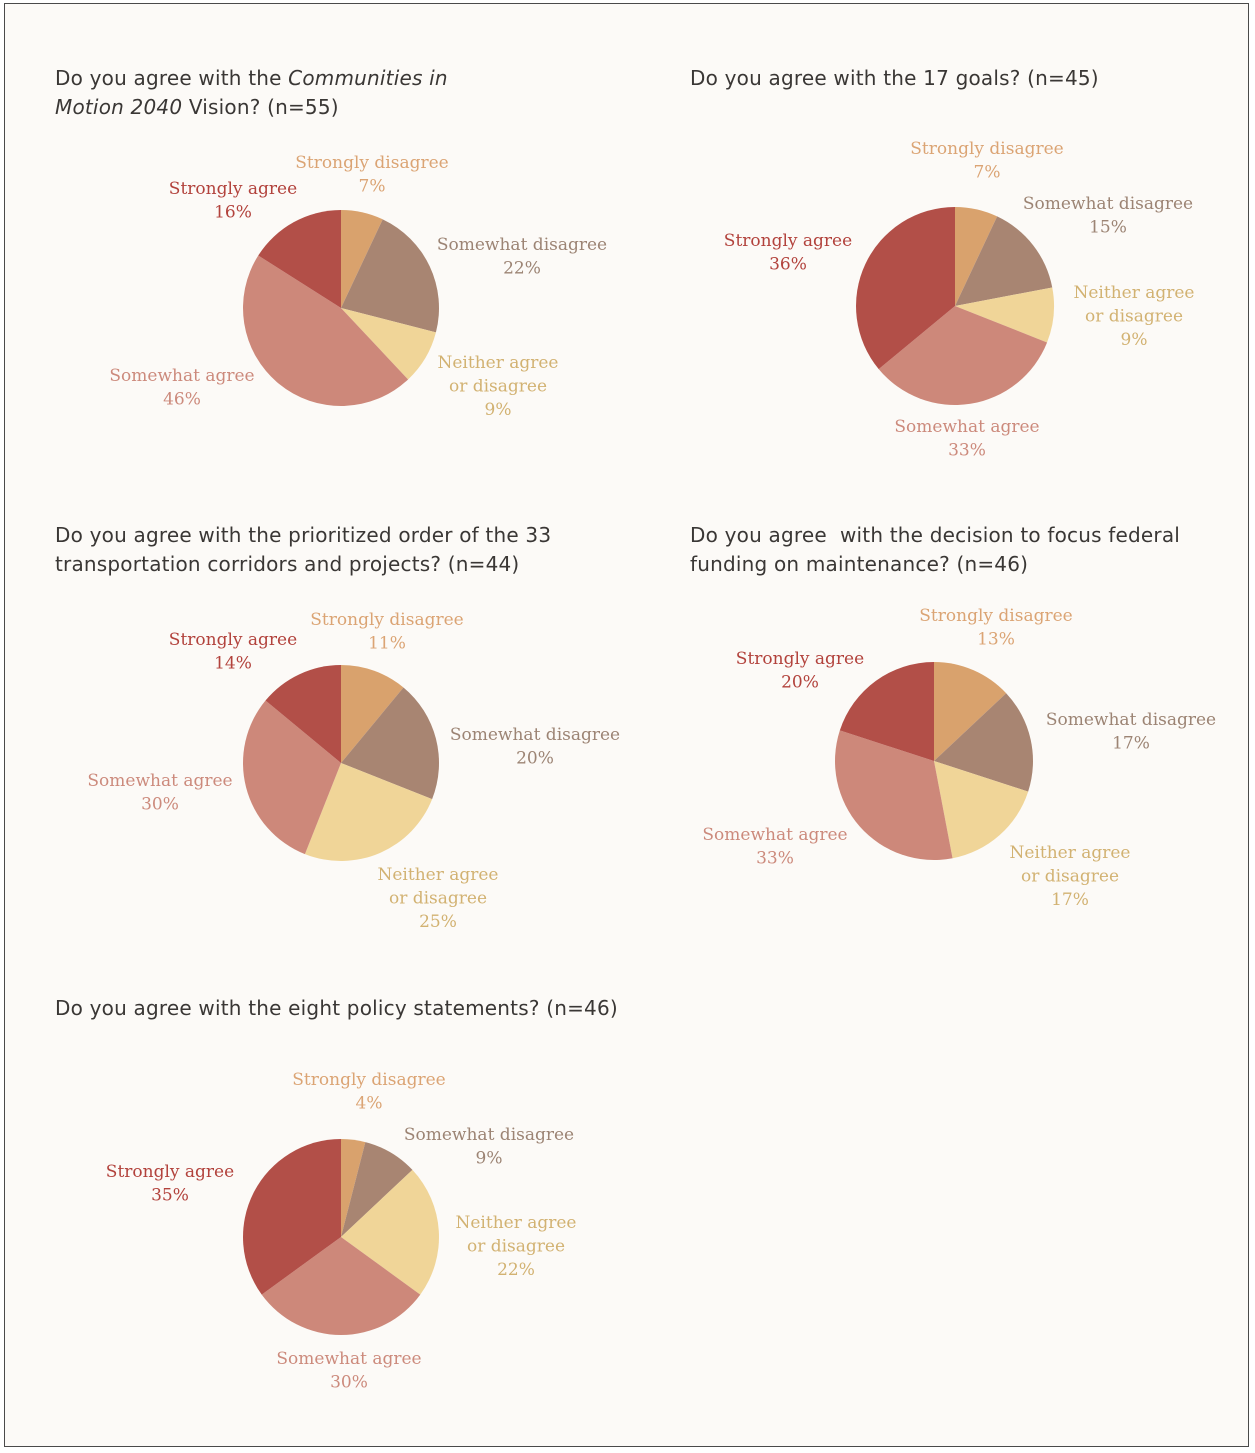 Image resolution: width=1255 pixels, height=1453 pixels. I want to click on chart-4-label-strongly-agree: Strongly agree 20%, so click(800, 671).